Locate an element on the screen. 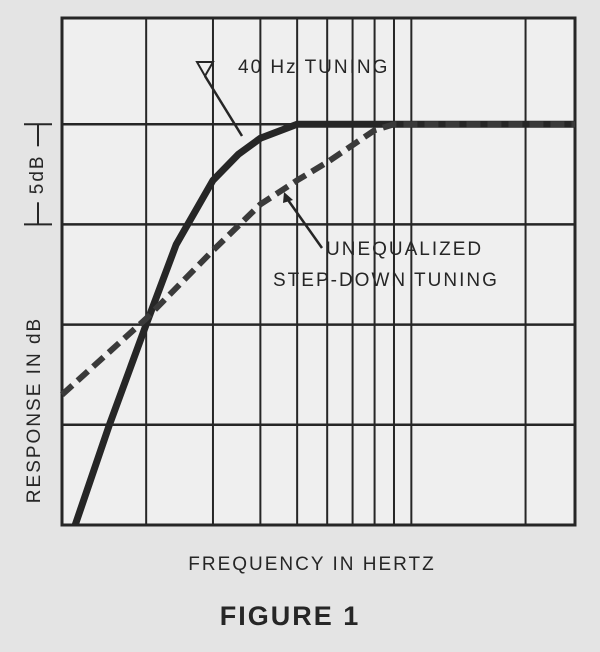  arrow-line is located at coordinates (223, 106).